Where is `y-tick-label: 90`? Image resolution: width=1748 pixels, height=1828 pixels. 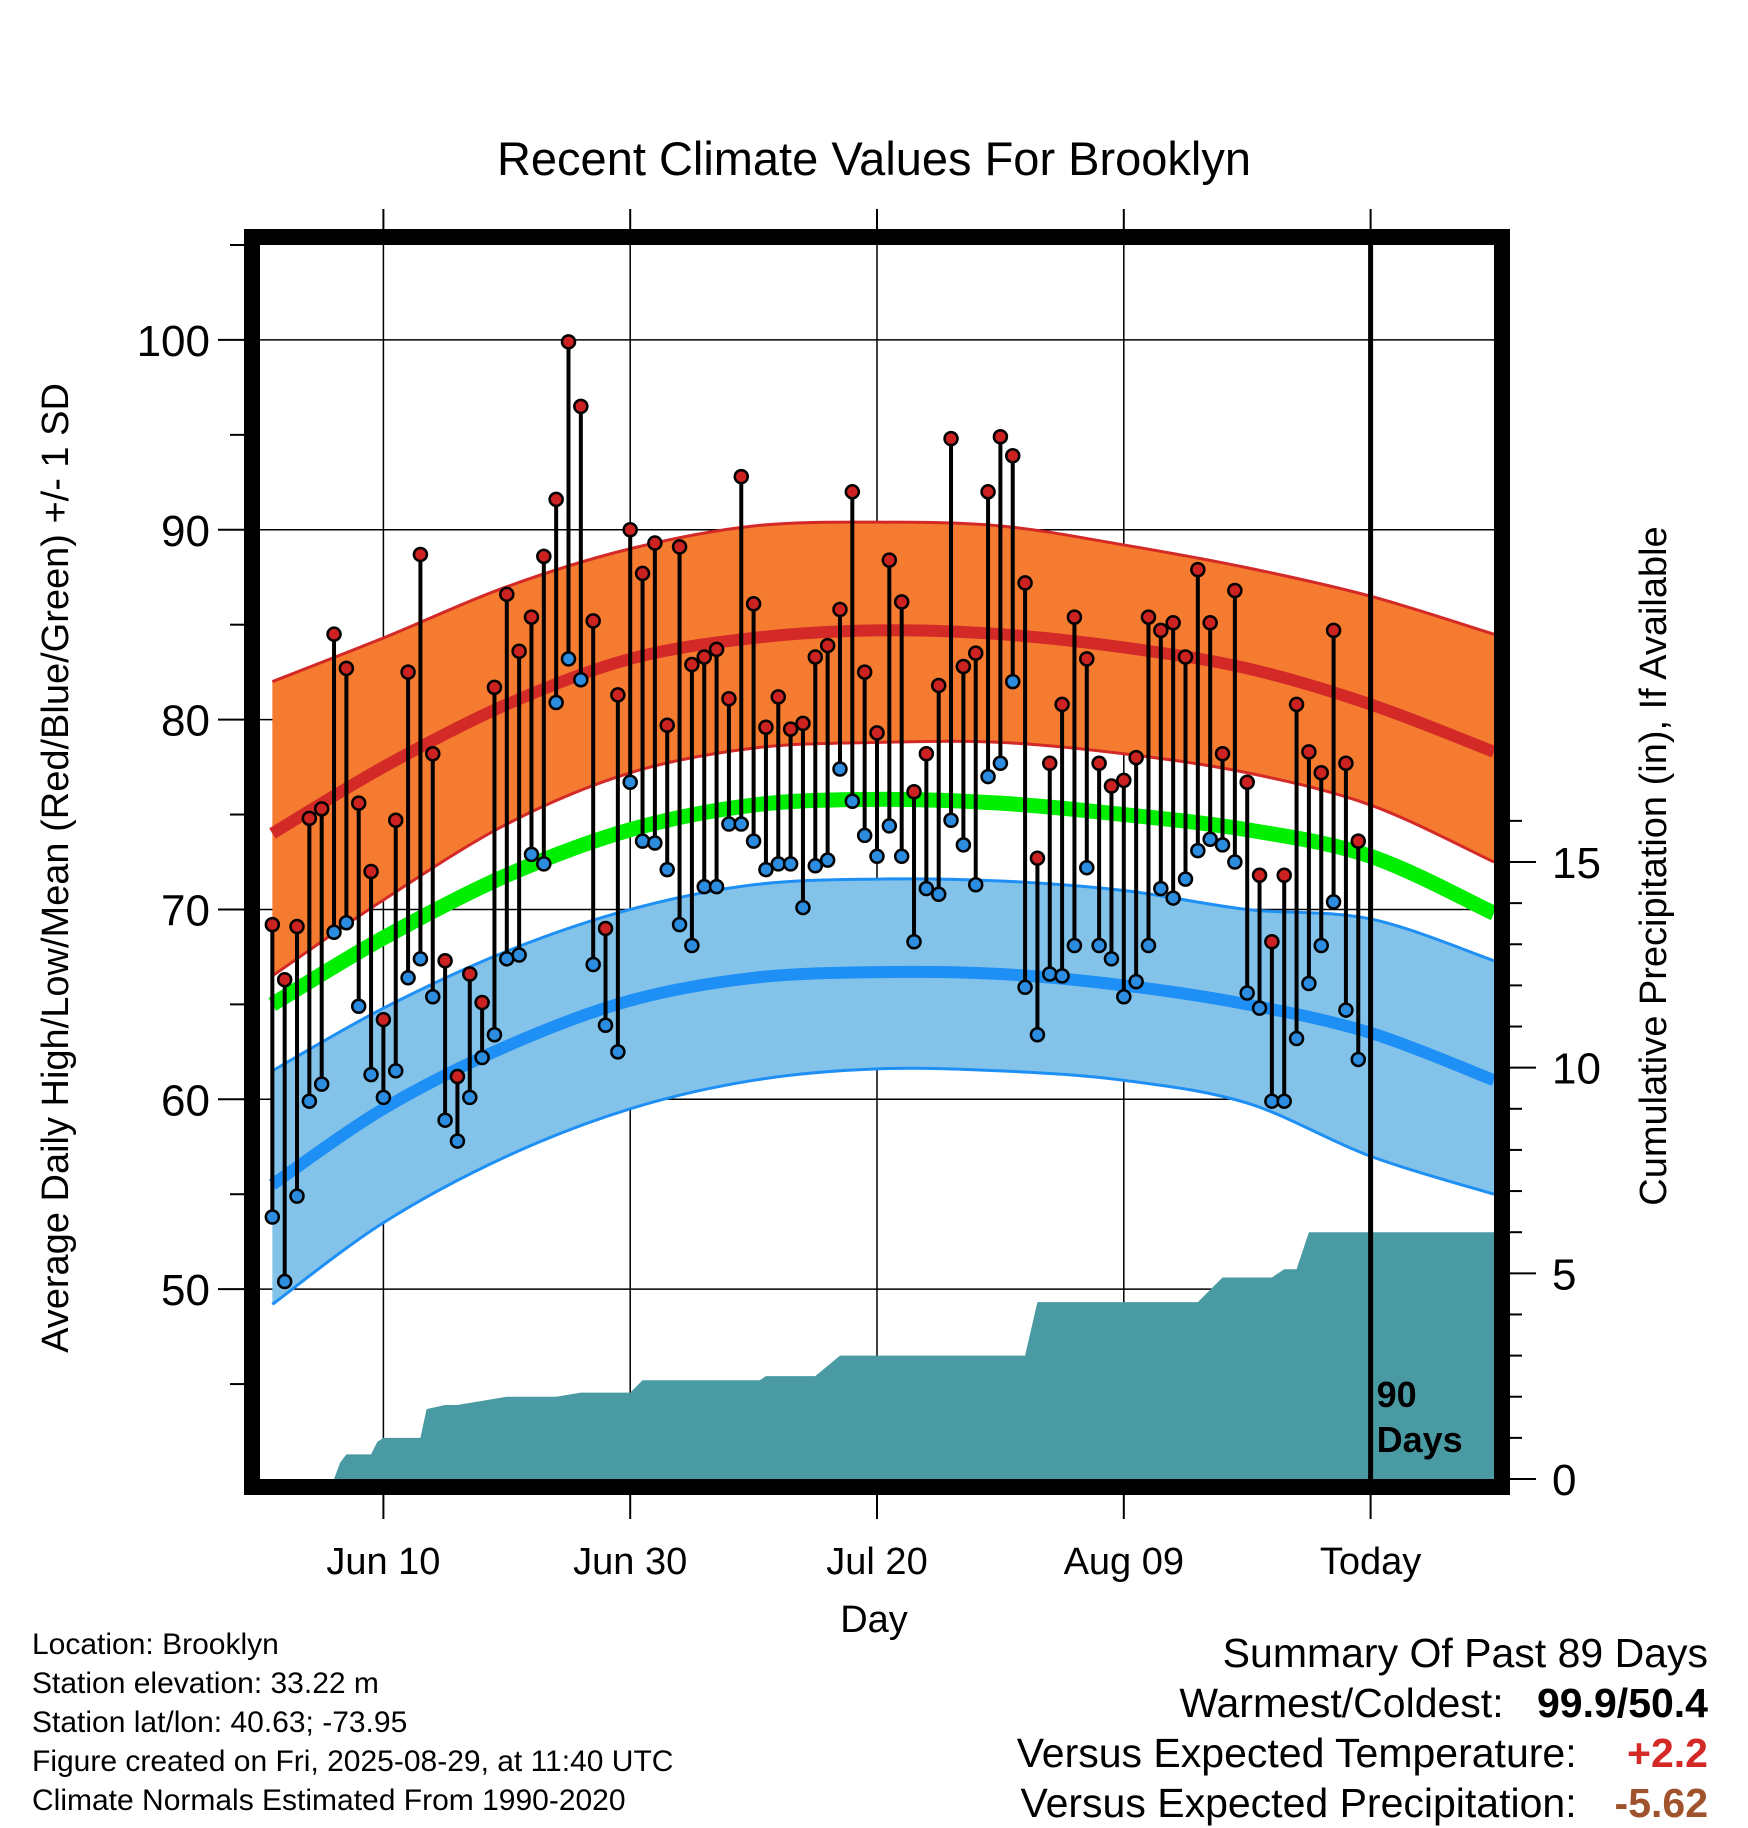 y-tick-label: 90 is located at coordinates (185, 531).